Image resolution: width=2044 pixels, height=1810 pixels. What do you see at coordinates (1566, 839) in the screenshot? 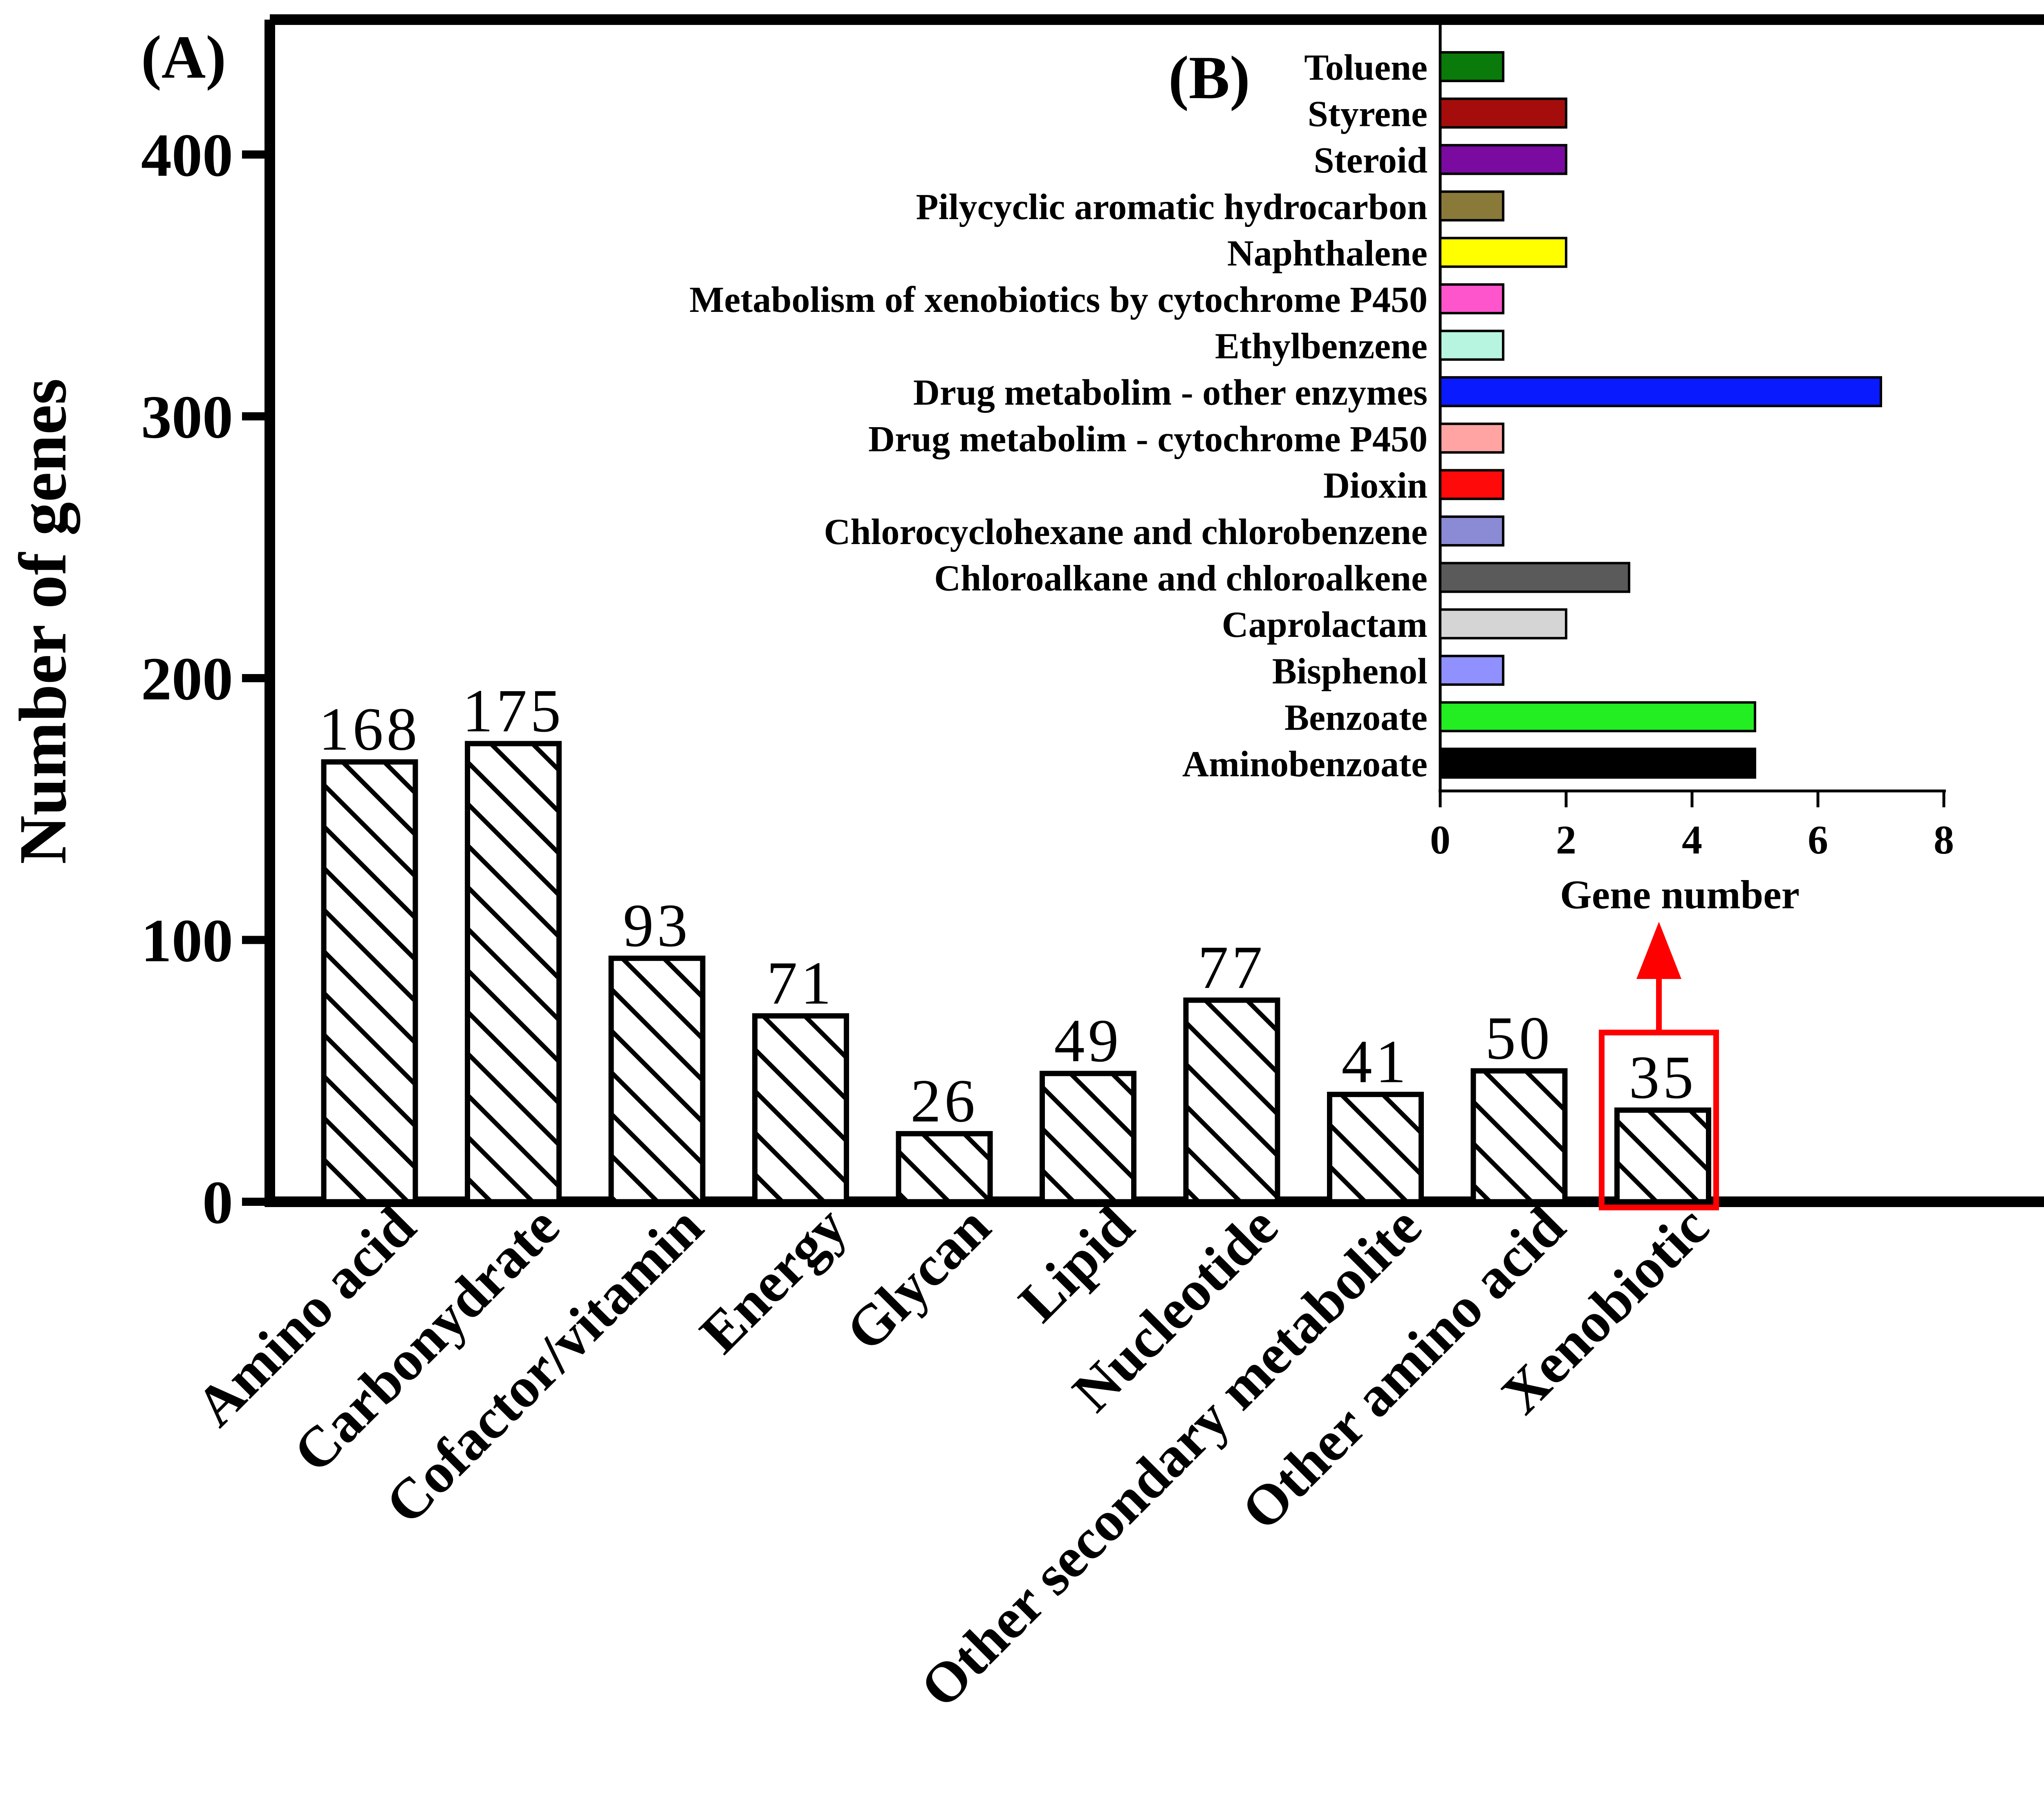
I see `inset-x-tick-label: 2` at bounding box center [1566, 839].